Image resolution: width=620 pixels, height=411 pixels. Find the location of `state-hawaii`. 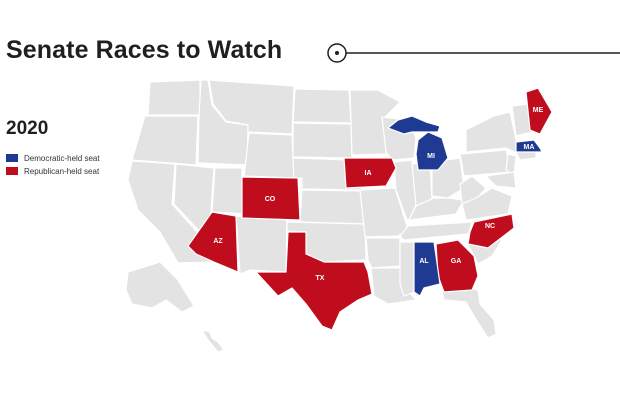

state-hawaii is located at coordinates (213, 341).